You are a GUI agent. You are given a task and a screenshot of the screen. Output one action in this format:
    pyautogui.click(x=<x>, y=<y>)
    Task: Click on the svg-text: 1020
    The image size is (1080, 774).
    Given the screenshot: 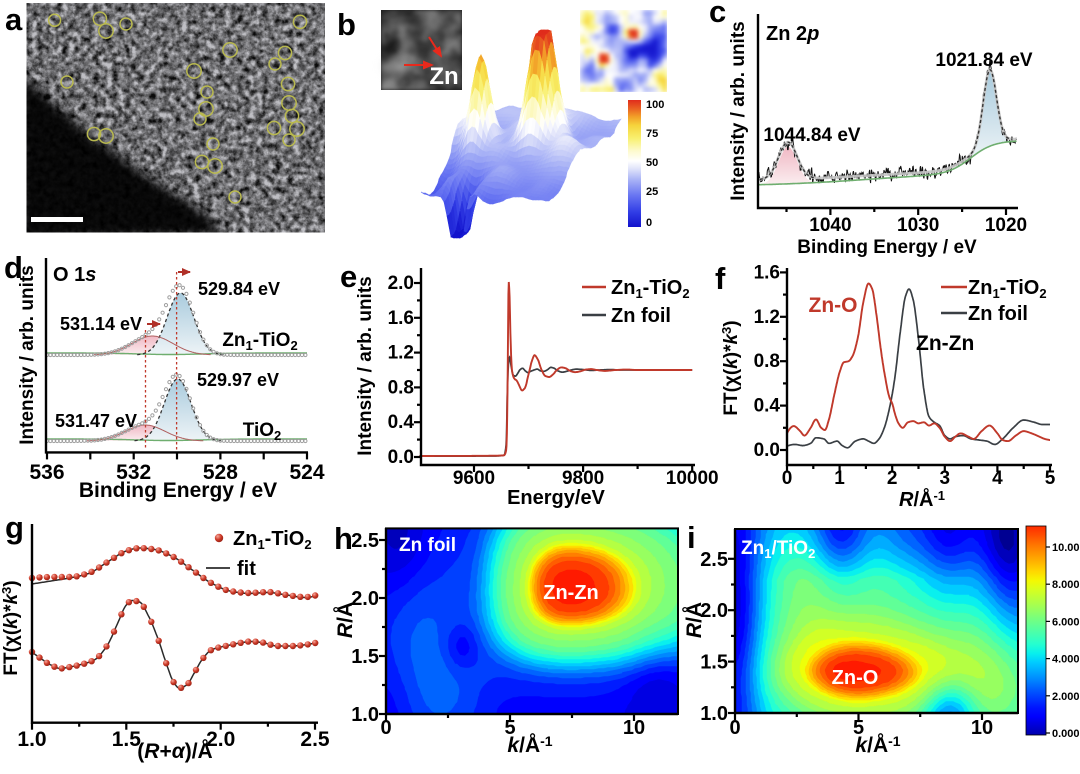 What is the action you would take?
    pyautogui.click(x=1006, y=225)
    